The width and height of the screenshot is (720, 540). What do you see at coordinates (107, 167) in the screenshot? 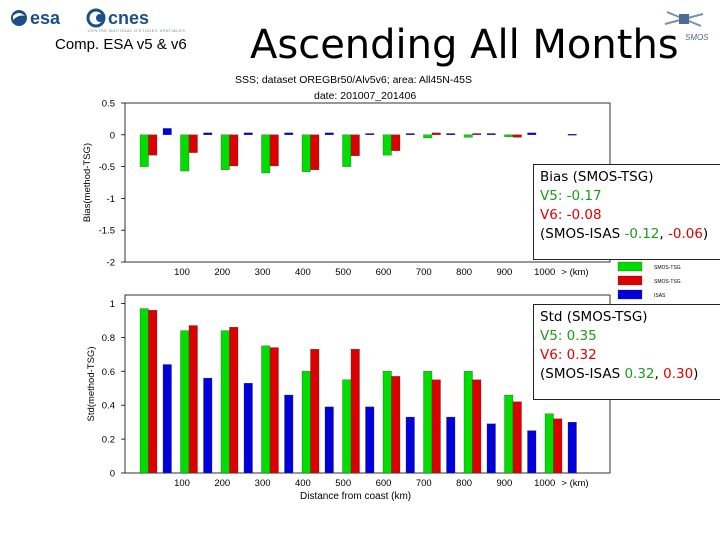
I see `bias-y-tick-label: -0.5` at bounding box center [107, 167].